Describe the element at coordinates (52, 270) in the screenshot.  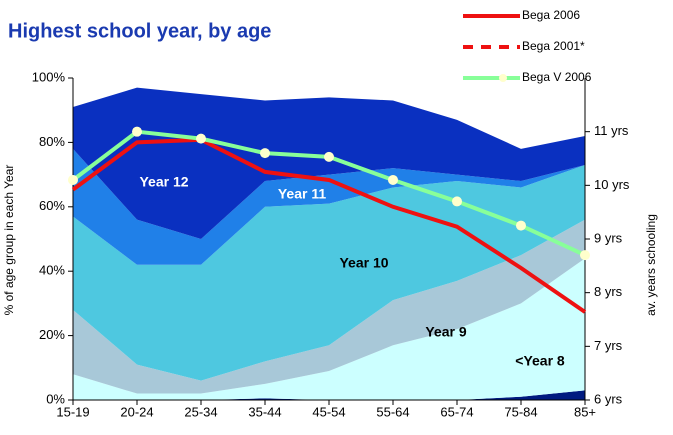
I see `y-tick-label: 40%` at that location.